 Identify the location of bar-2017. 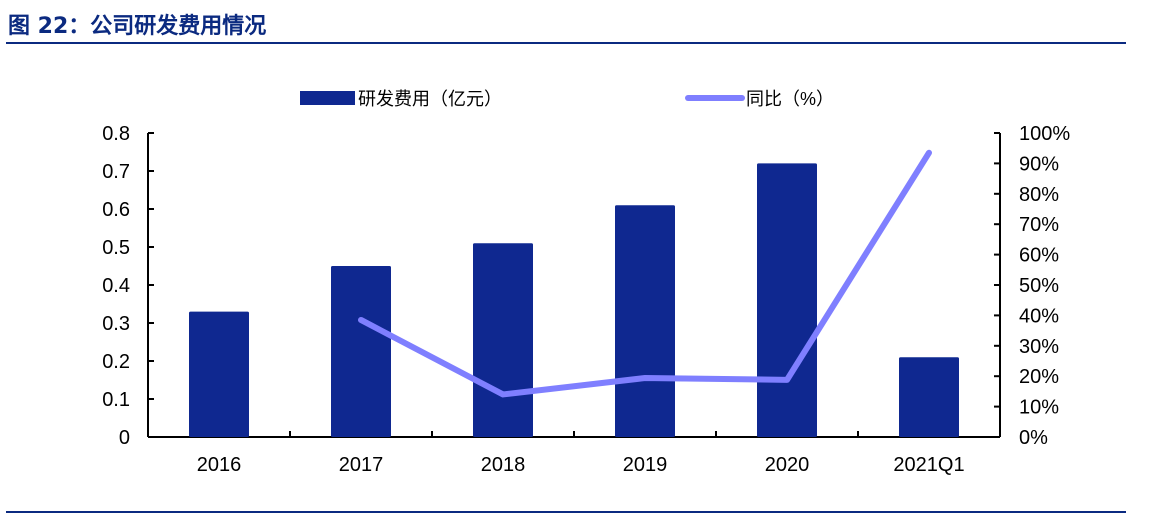
(361, 351).